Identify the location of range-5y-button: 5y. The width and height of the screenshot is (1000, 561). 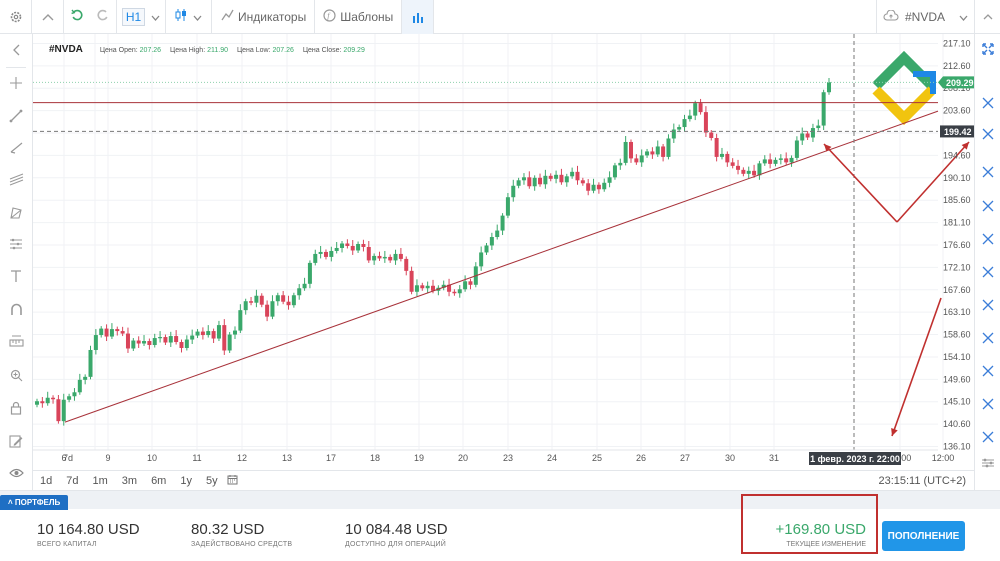
(211, 480).